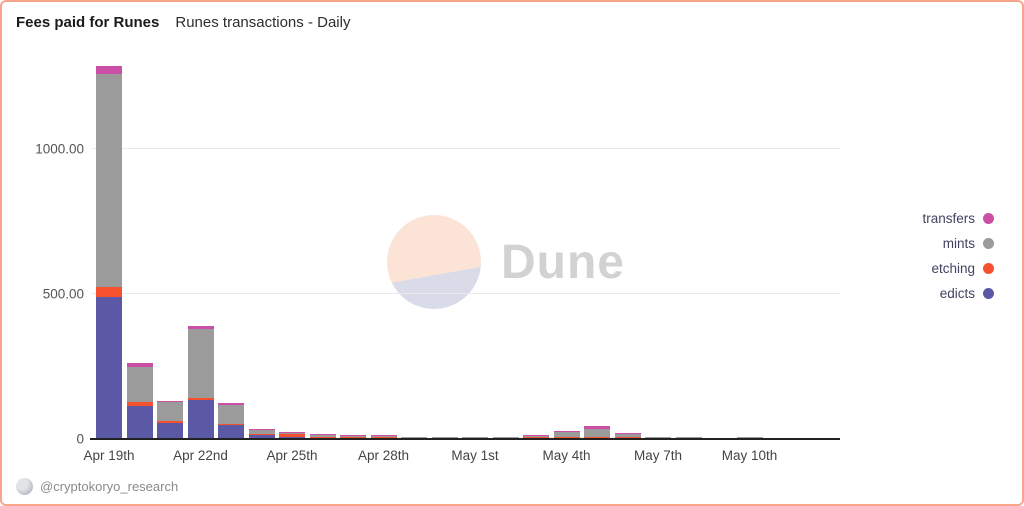  What do you see at coordinates (59, 149) in the screenshot?
I see `y-axis-tick-label: 1000.00` at bounding box center [59, 149].